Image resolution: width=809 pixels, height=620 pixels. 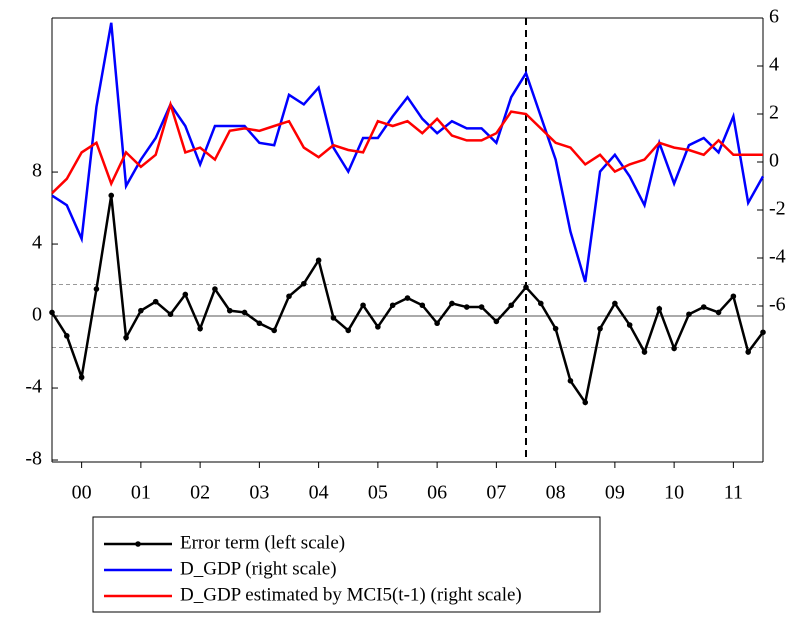 What do you see at coordinates (33, 387) in the screenshot?
I see `y-tick-label: -4` at bounding box center [33, 387].